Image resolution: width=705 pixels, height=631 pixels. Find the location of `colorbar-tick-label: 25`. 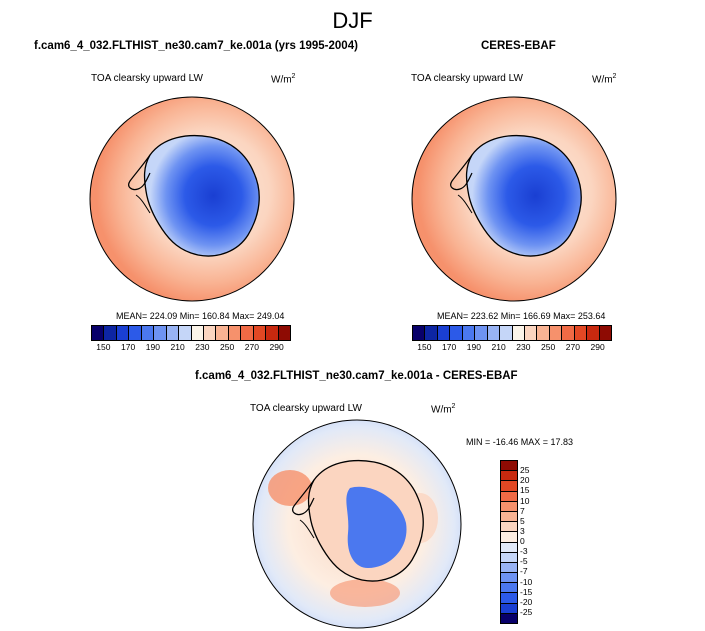

colorbar-tick-label: 25 is located at coordinates (525, 470).